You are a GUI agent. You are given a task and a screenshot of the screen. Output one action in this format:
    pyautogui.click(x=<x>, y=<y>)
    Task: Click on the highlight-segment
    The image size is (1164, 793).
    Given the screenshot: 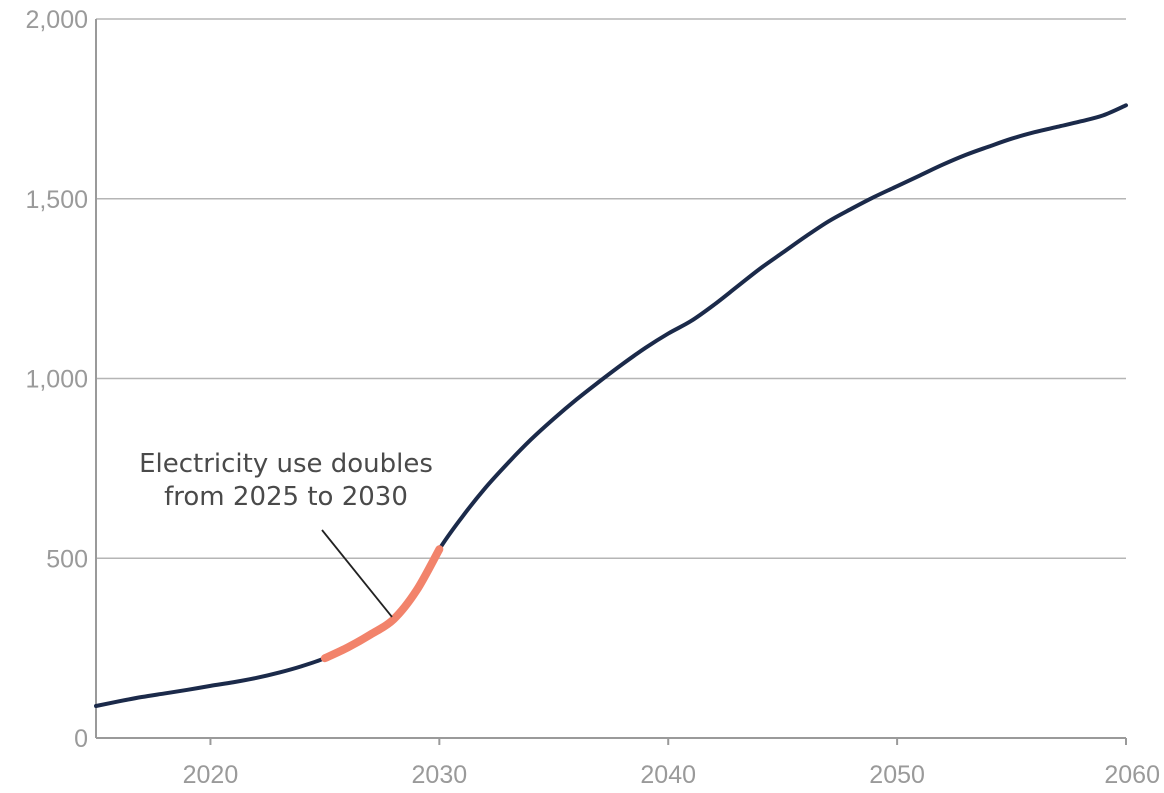 What is the action you would take?
    pyautogui.click(x=382, y=604)
    